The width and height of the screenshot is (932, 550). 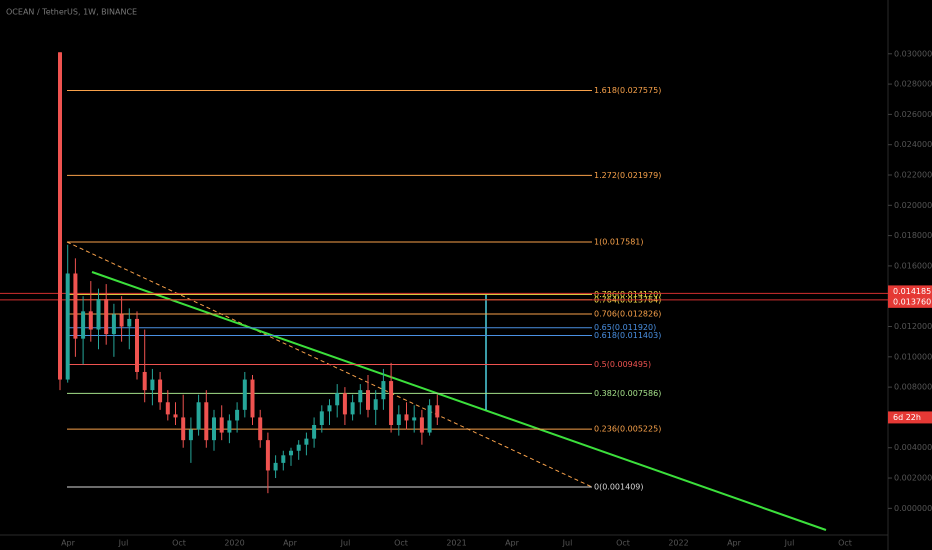 What do you see at coordinates (913, 235) in the screenshot?
I see `y-tick-label: 0.018000` at bounding box center [913, 235].